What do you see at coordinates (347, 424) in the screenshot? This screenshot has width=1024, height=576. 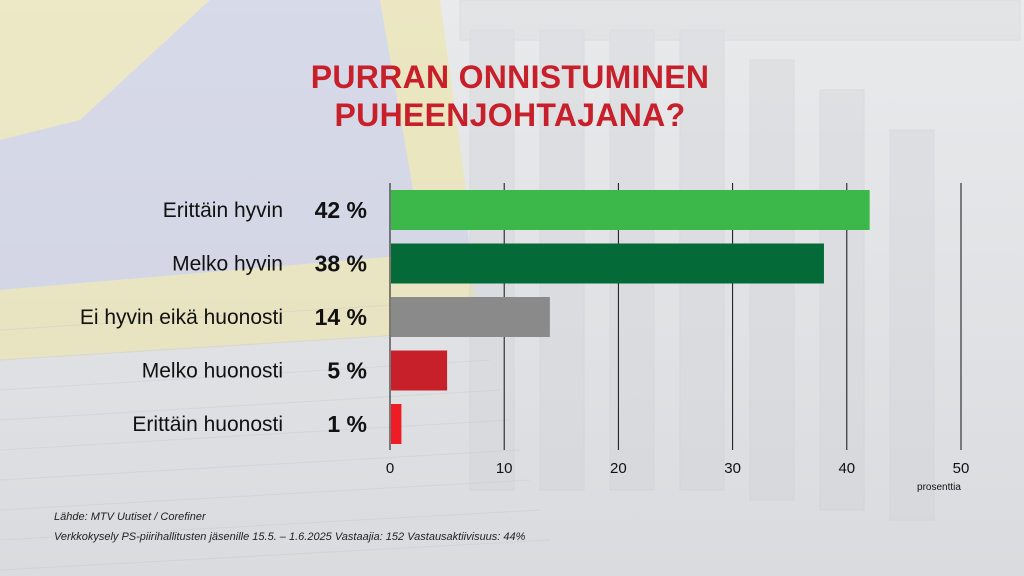 I see `value-label-4: 1 %` at bounding box center [347, 424].